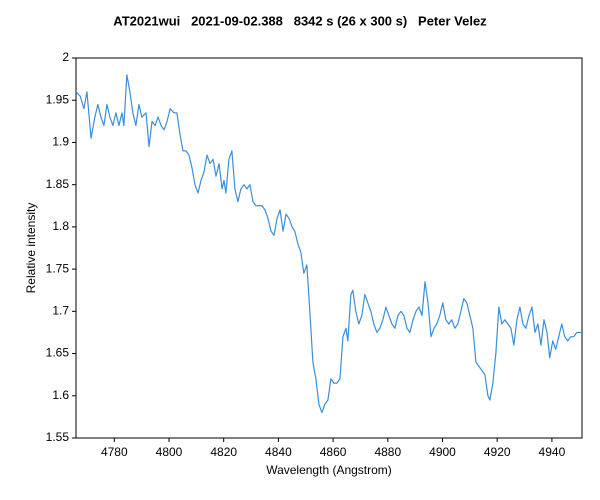 Image resolution: width=600 pixels, height=500 pixels. Describe the element at coordinates (223, 452) in the screenshot. I see `x-tick-label: 4820` at that location.